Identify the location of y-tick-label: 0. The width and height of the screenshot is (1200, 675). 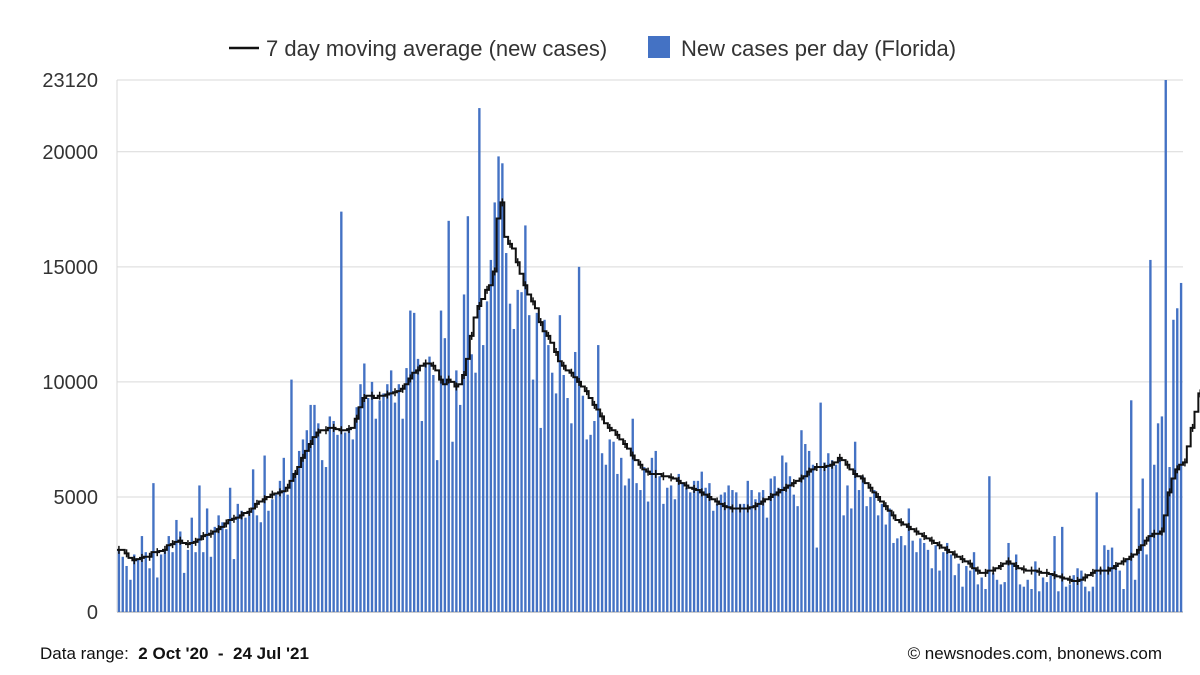
(92, 613).